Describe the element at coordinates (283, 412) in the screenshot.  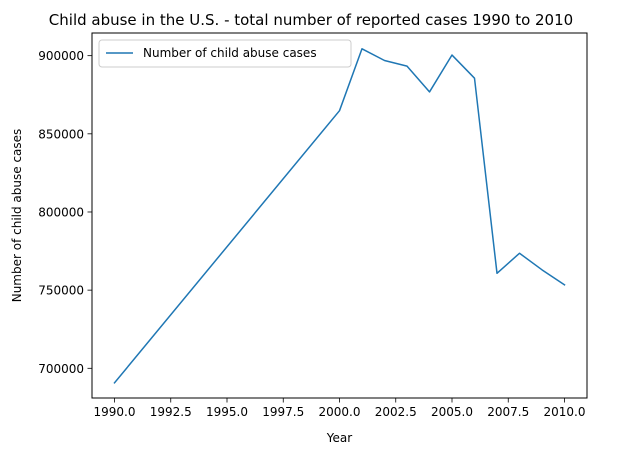
I see `x-tick-label: 1997.5` at that location.